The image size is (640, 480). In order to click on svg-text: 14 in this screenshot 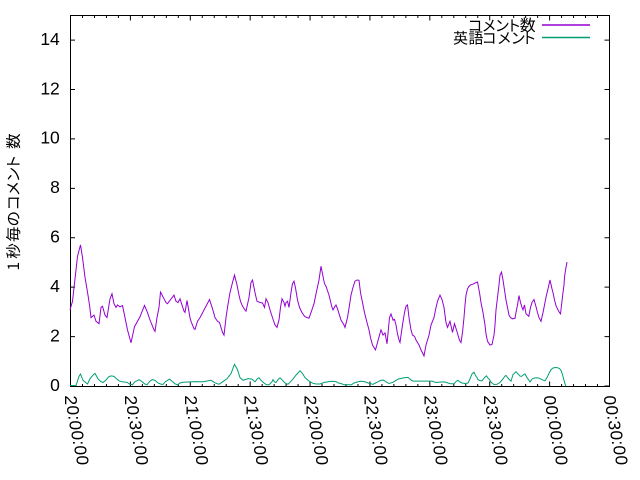, I will do `click(50, 39)`.